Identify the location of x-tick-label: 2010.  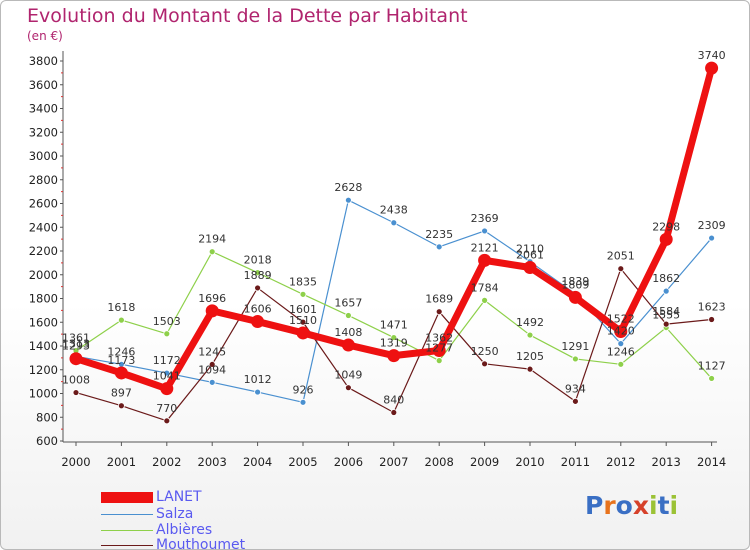
(529, 462).